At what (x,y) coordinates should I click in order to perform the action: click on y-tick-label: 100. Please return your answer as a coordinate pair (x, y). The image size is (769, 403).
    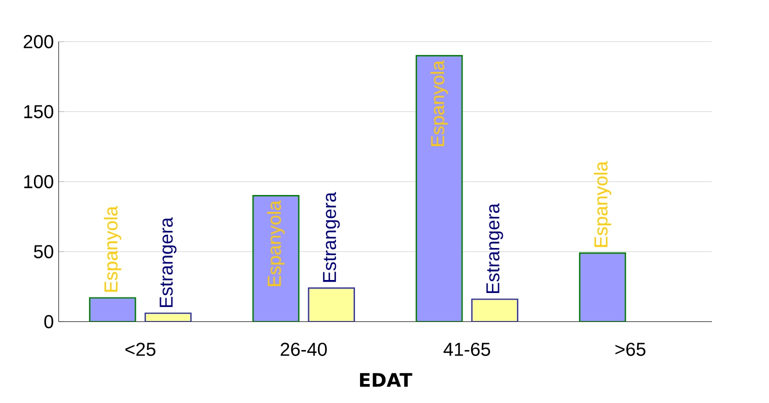
    Looking at the image, I should click on (39, 181).